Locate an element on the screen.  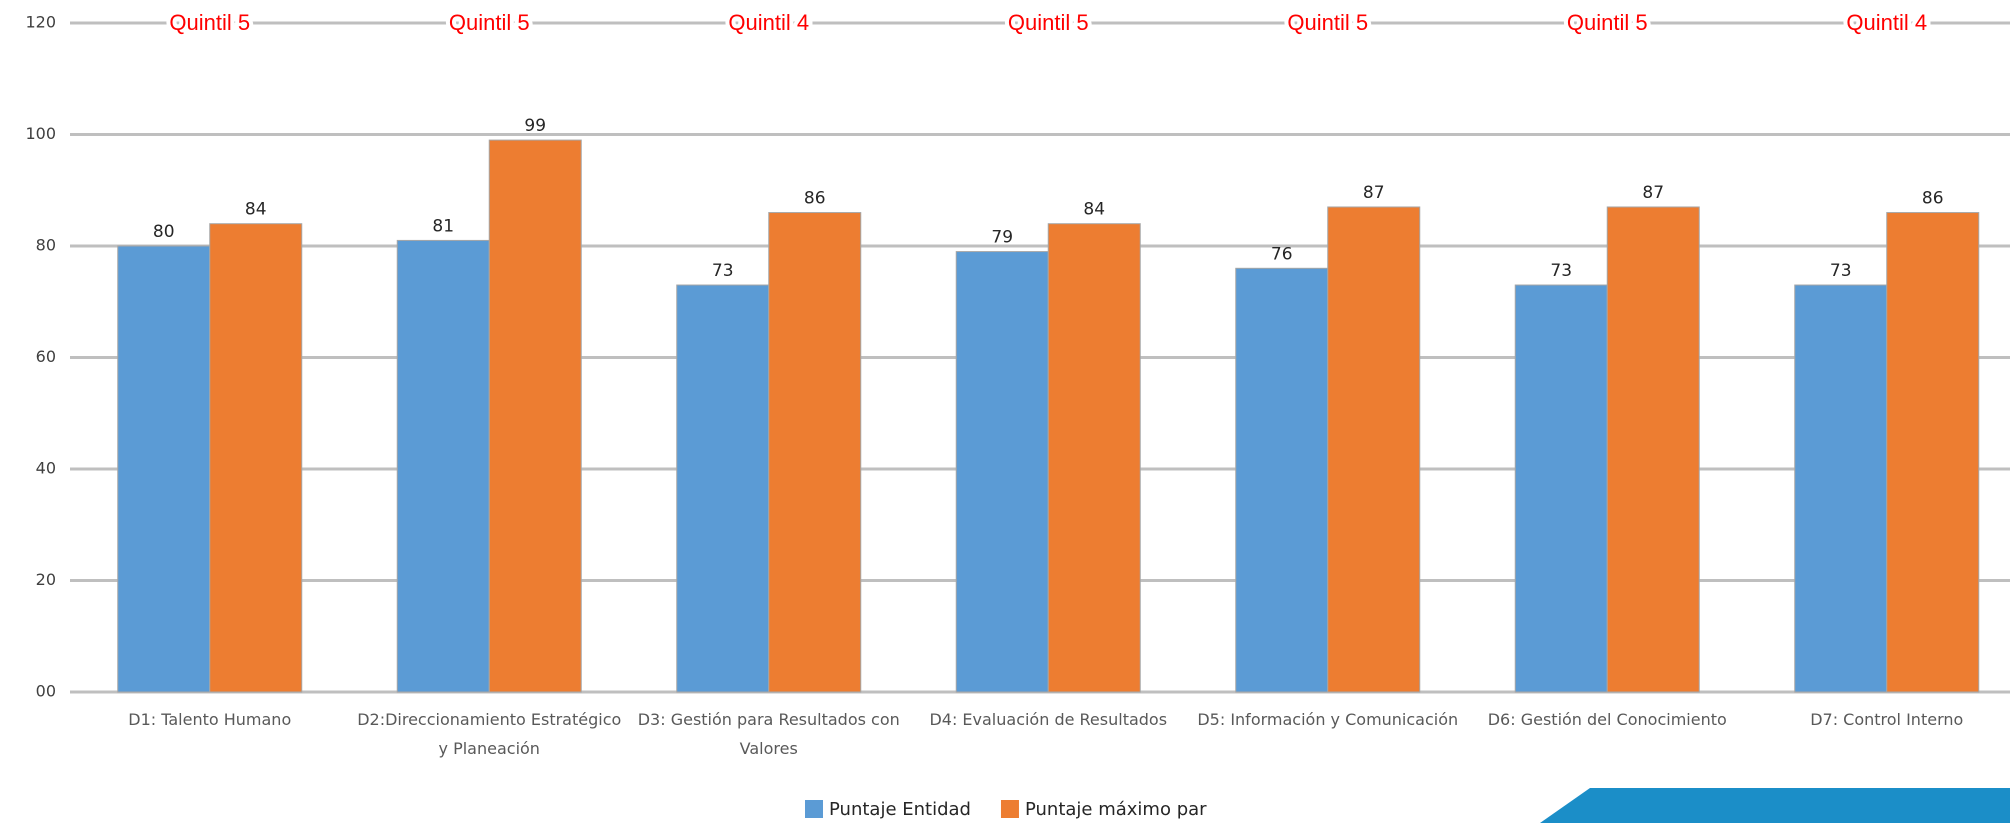
data-label: 76 is located at coordinates (1282, 254).